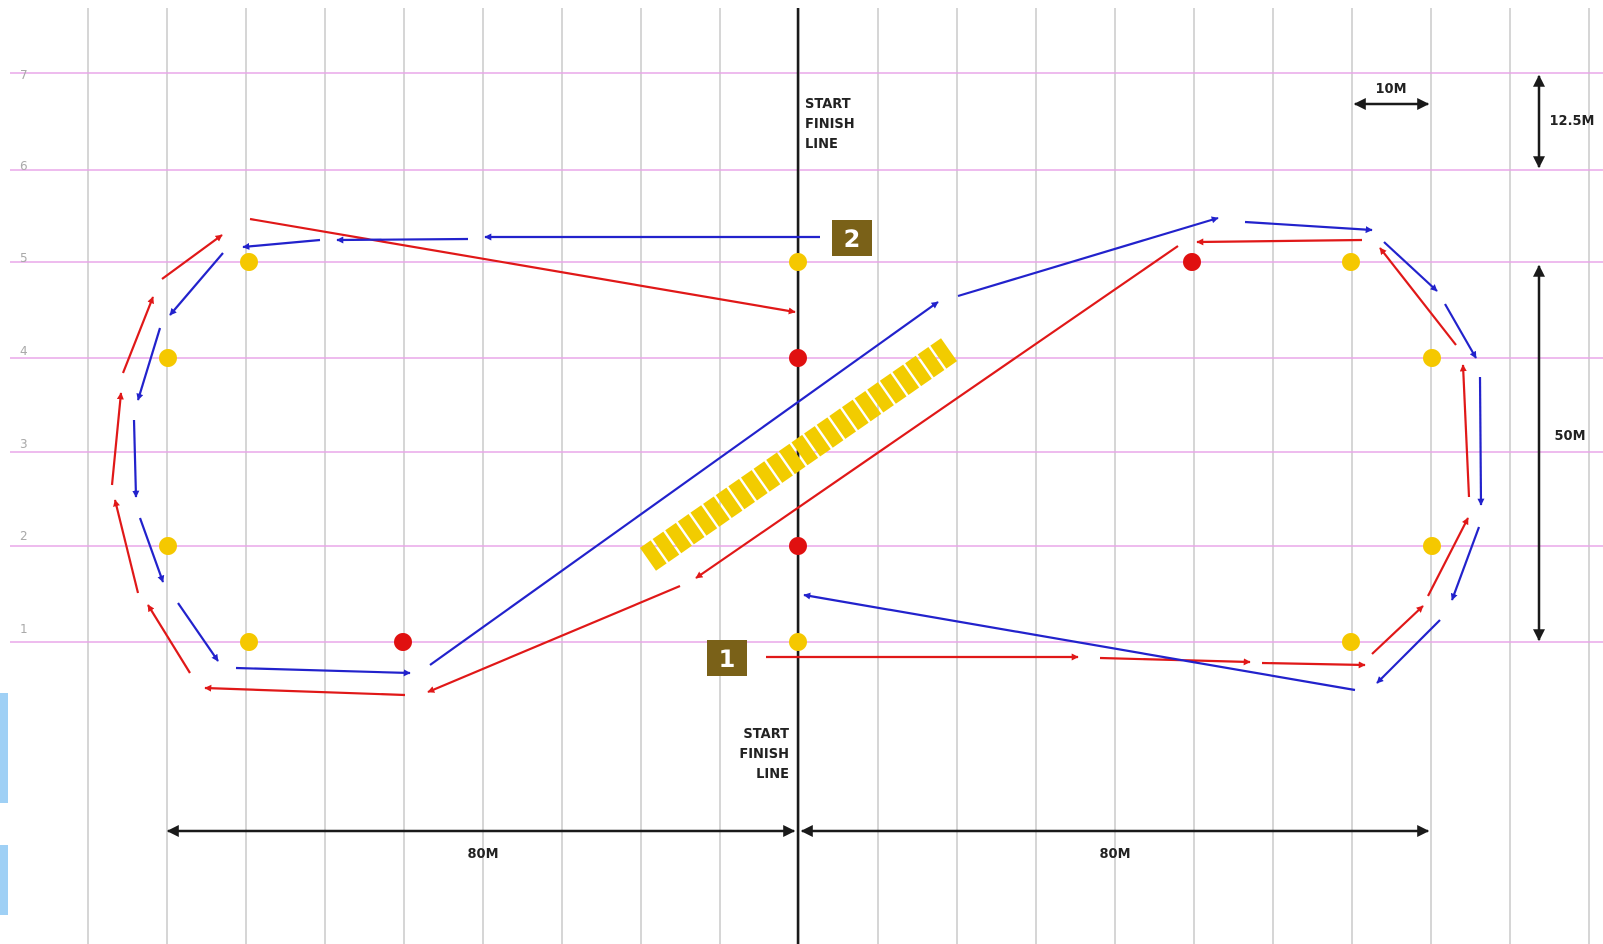 Image resolution: width=1603 pixels, height=944 pixels. Describe the element at coordinates (821, 144) in the screenshot. I see `start-finish-top-line3: LINE` at that location.